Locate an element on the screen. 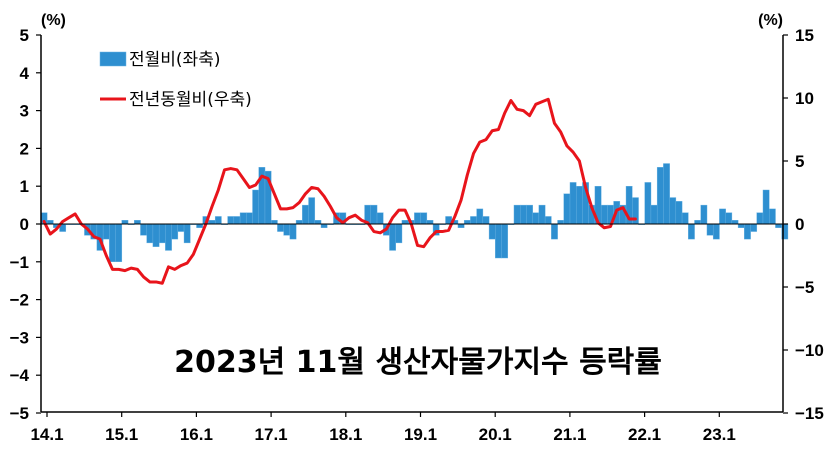 The width and height of the screenshot is (838, 451). left-tick-label: 0 is located at coordinates (24, 224).